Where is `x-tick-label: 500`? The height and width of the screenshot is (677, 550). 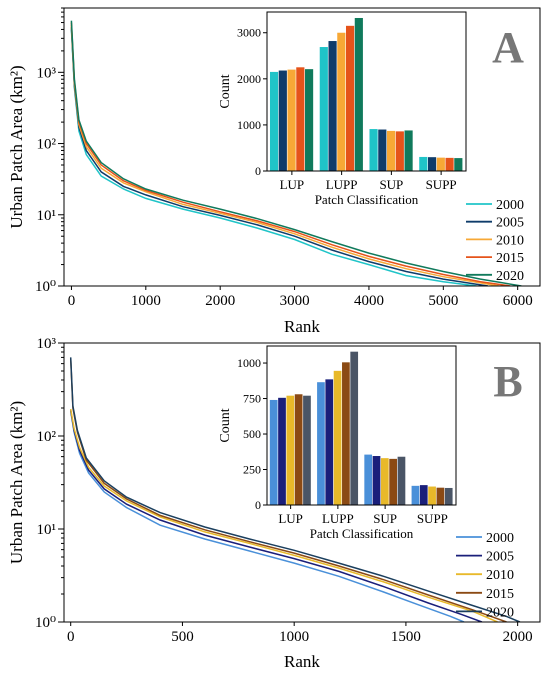 x-tick-label: 500 is located at coordinates (182, 637).